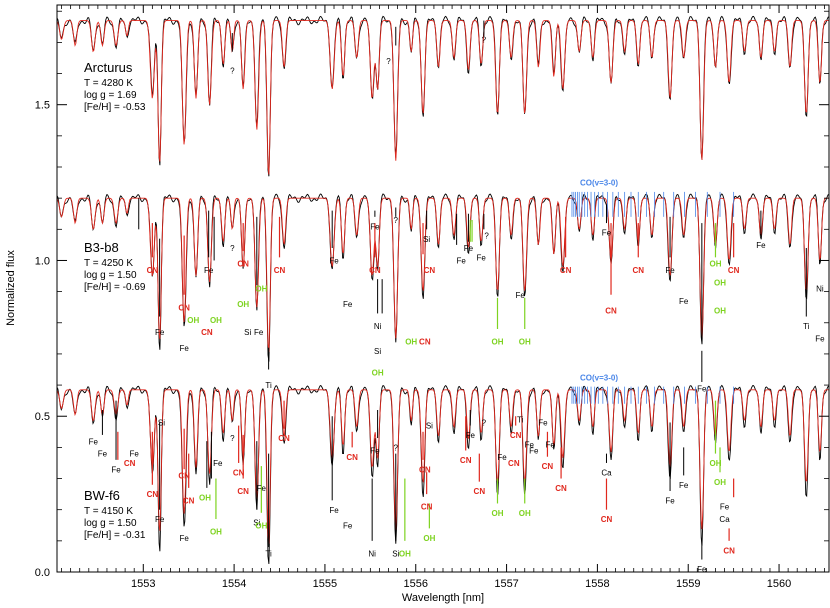  What do you see at coordinates (115, 107) in the screenshot?
I see `star-param: [Fe/H] = -0.53` at bounding box center [115, 107].